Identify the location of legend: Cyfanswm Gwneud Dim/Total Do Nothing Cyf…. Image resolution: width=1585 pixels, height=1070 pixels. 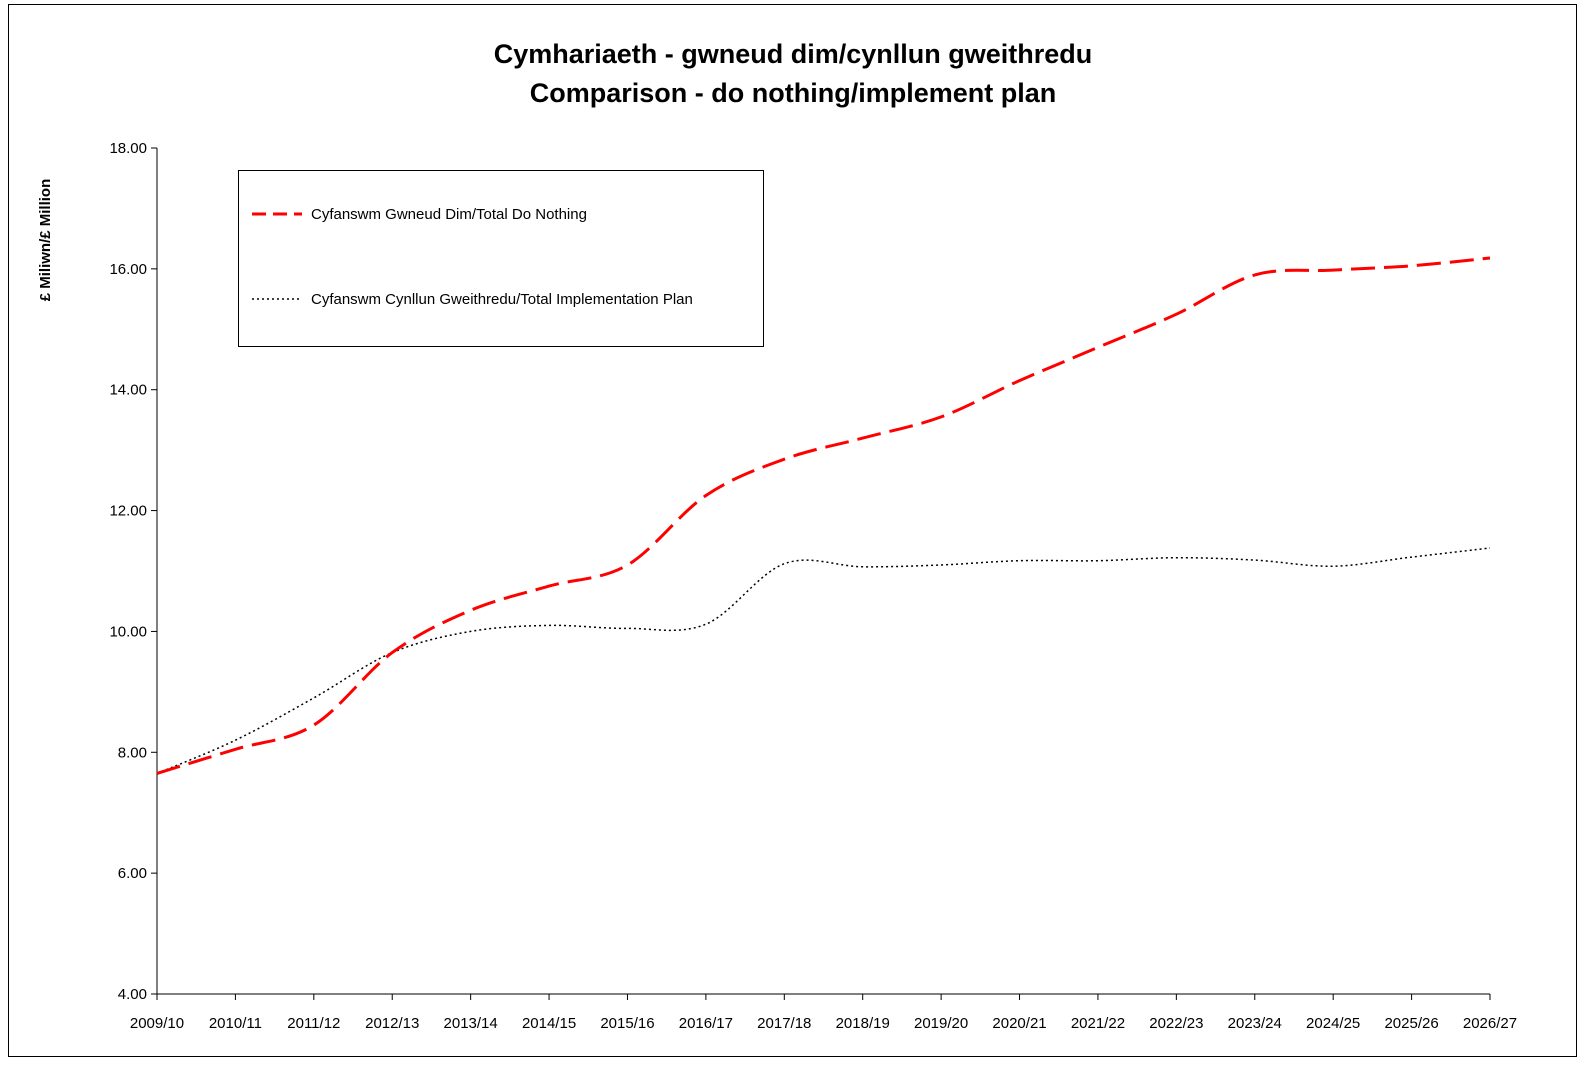
(501, 258).